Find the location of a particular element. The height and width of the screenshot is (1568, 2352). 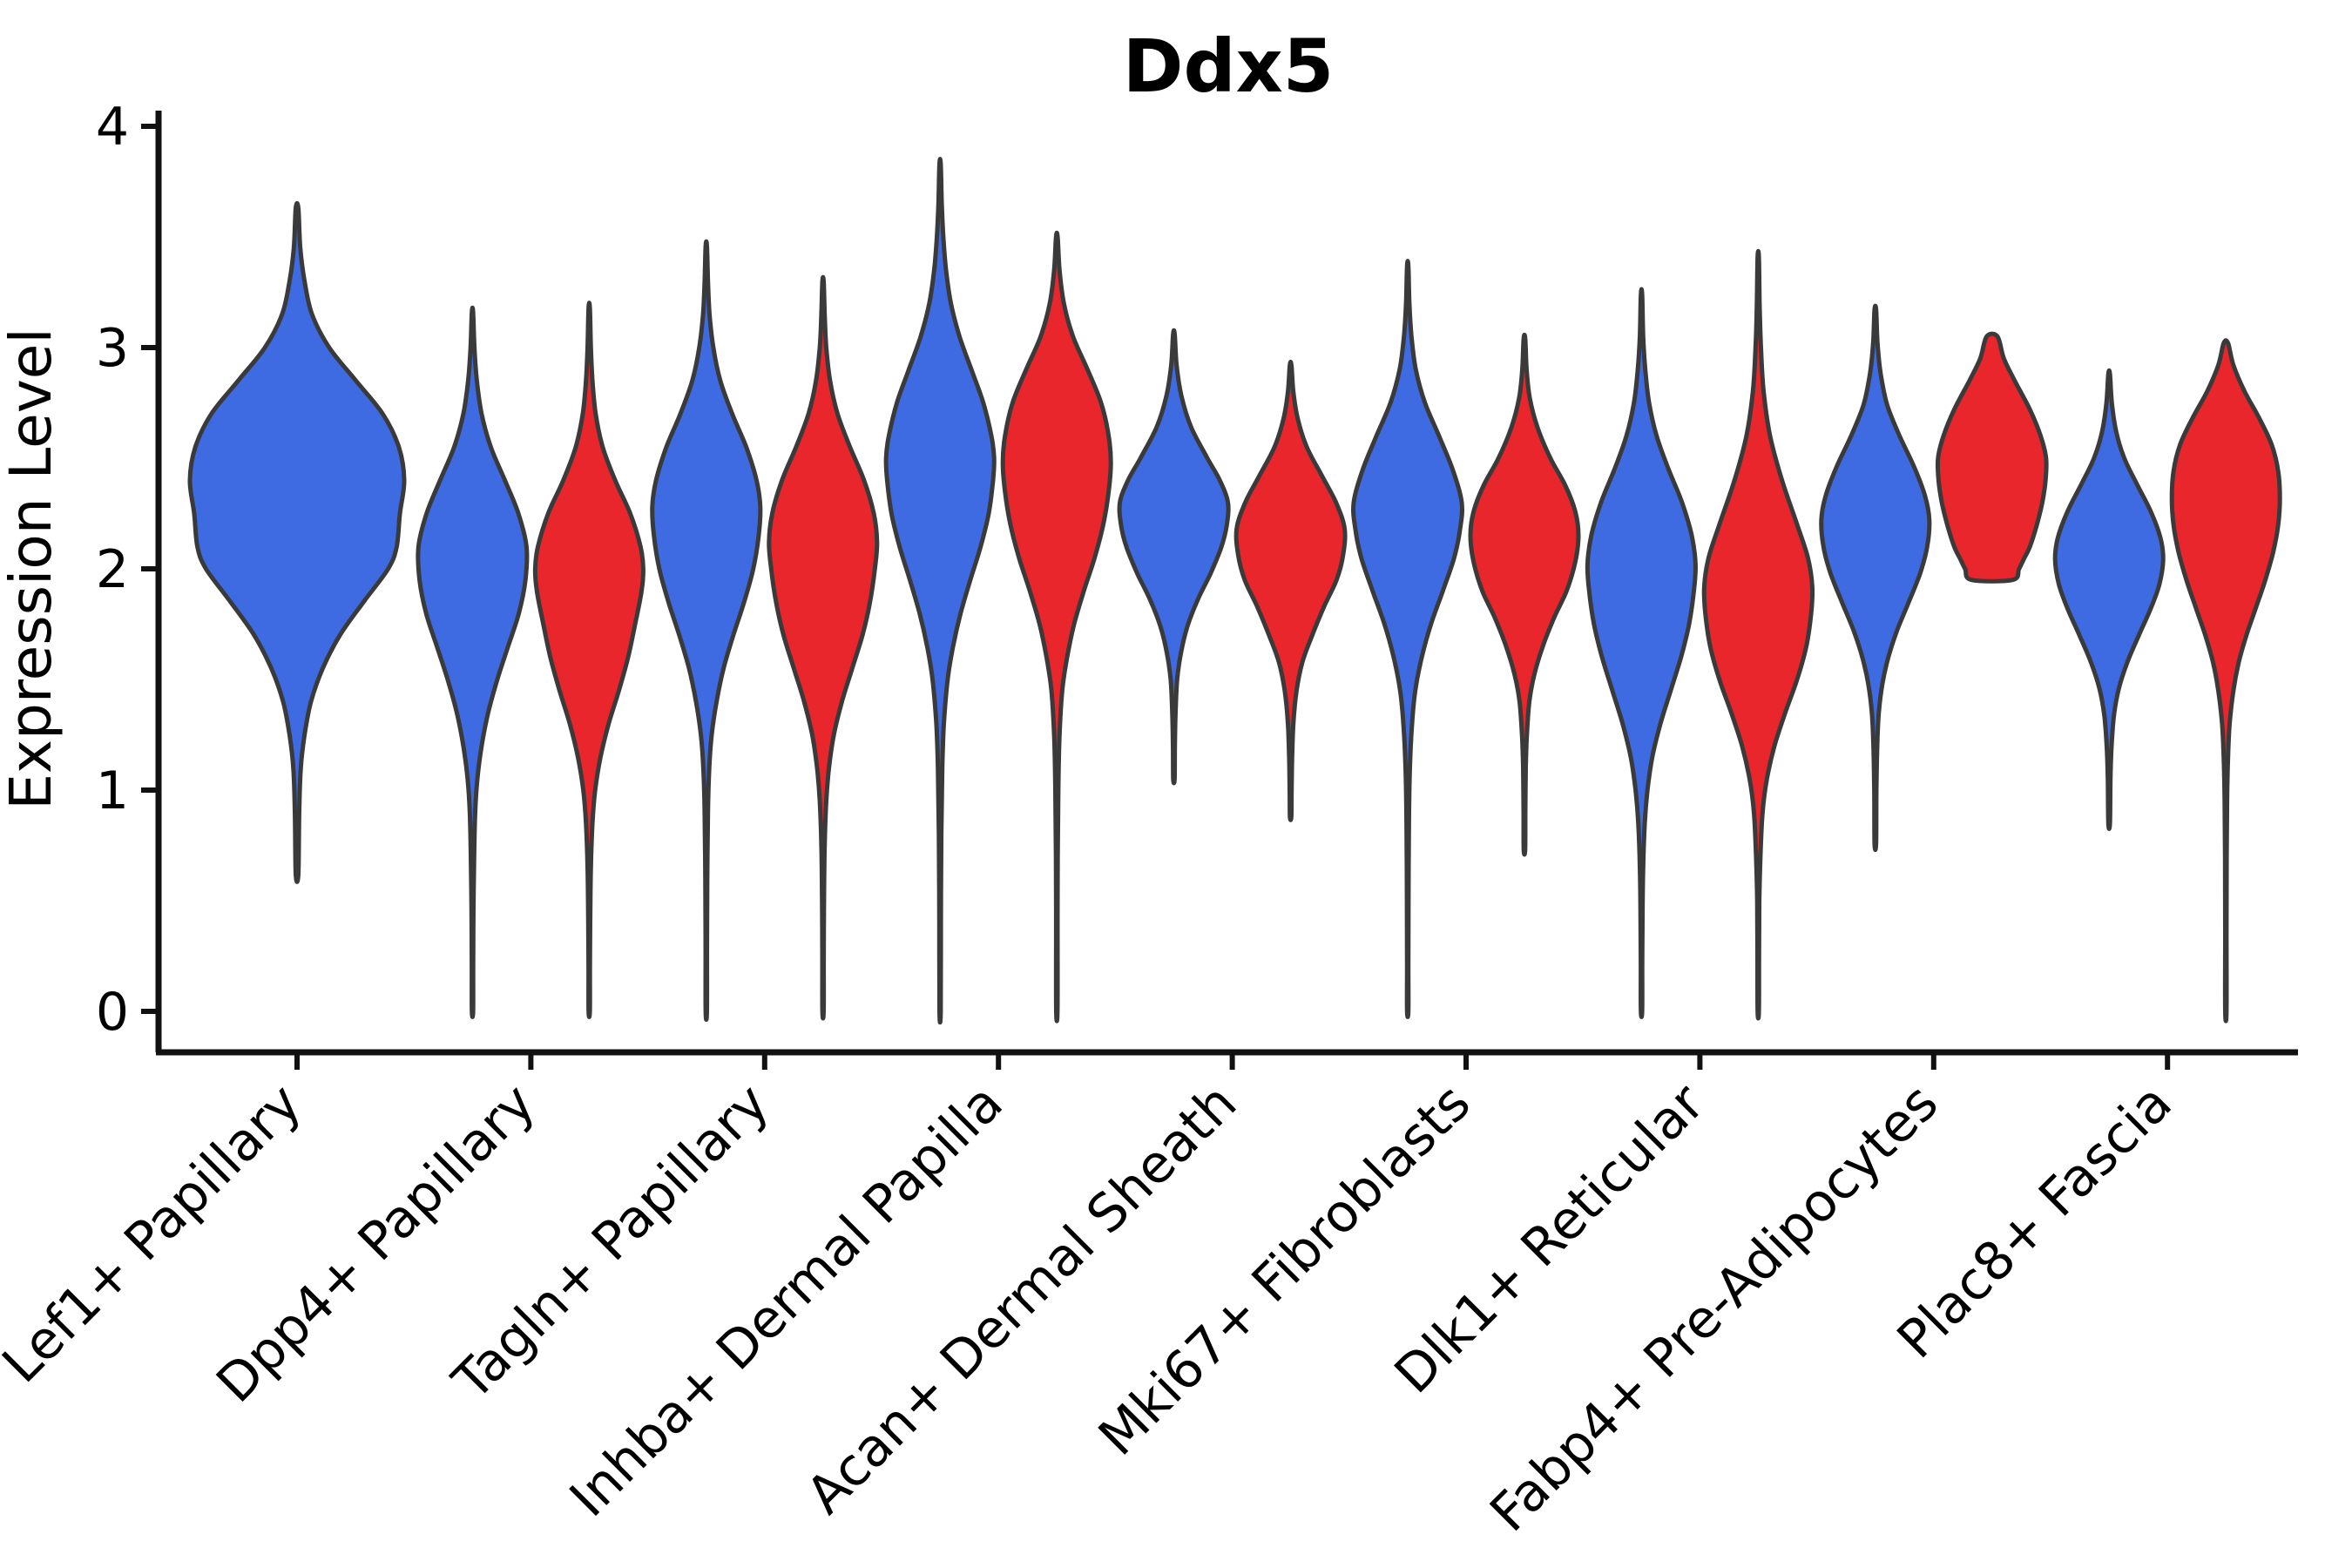

violin-acan-dermal-sheath-group1 is located at coordinates (1174, 557).